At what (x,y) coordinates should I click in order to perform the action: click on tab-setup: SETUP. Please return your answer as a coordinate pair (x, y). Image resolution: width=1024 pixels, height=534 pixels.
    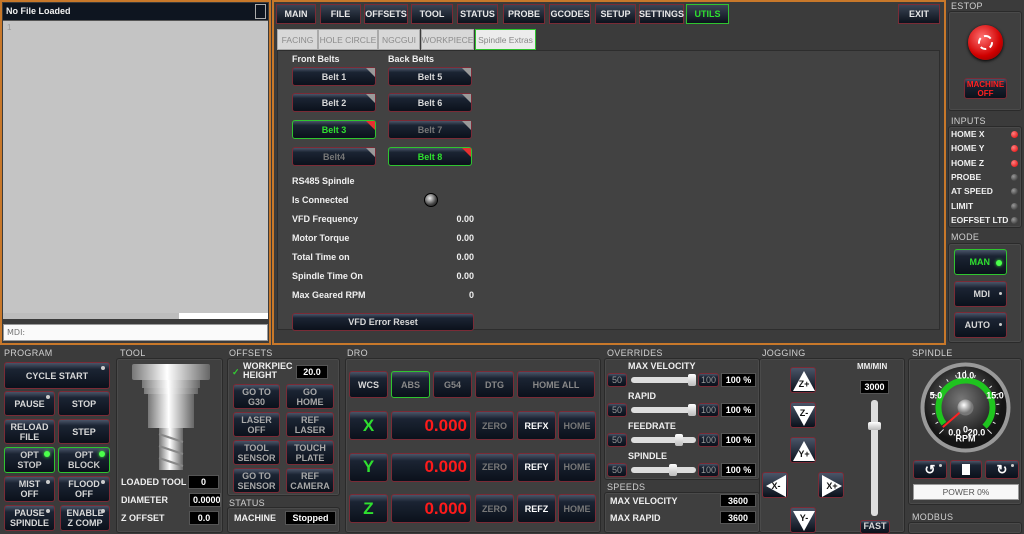
    Looking at the image, I should click on (615, 14).